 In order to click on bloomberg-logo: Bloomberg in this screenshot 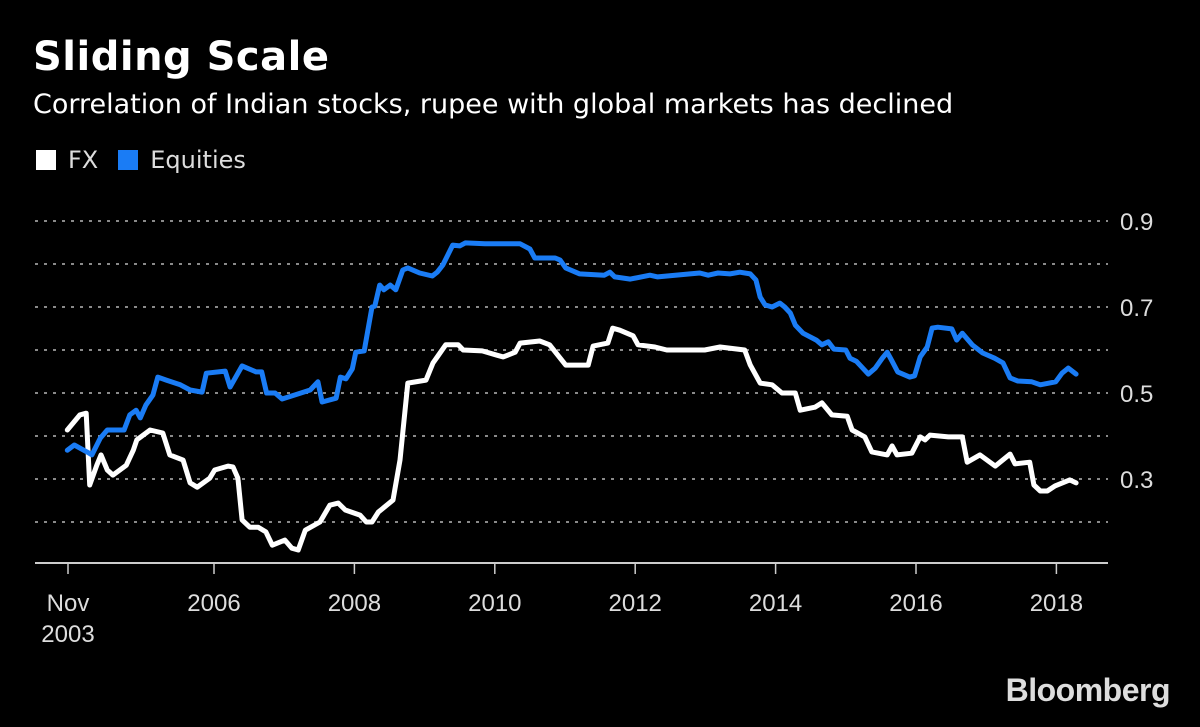, I will do `click(1088, 690)`.